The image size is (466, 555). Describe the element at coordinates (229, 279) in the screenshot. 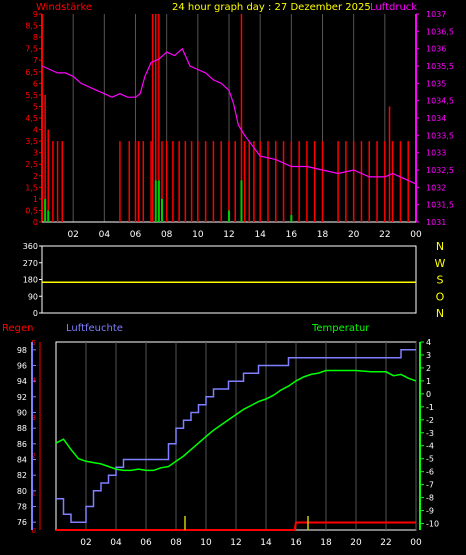

I see `direction-frame` at that location.